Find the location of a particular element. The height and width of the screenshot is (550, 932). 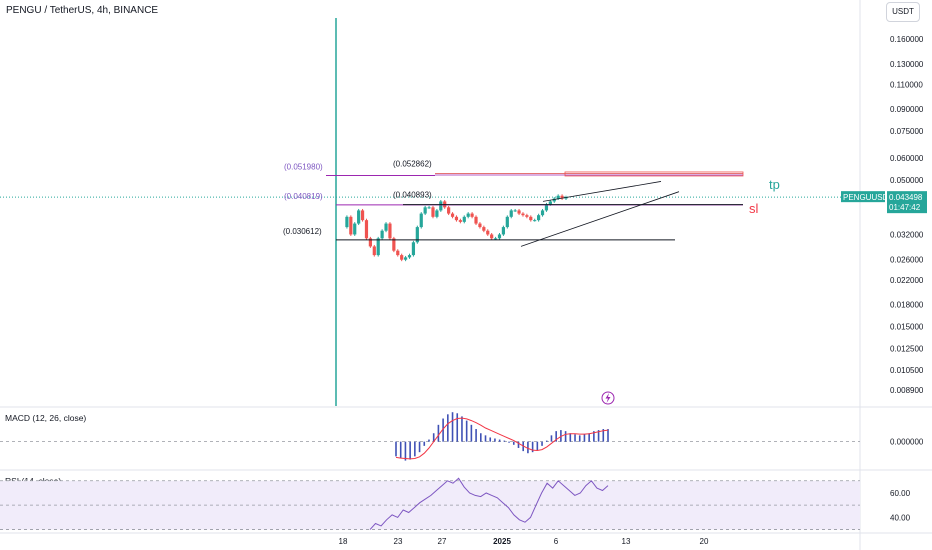

price-tick-label: 0.018000 is located at coordinates (907, 304).